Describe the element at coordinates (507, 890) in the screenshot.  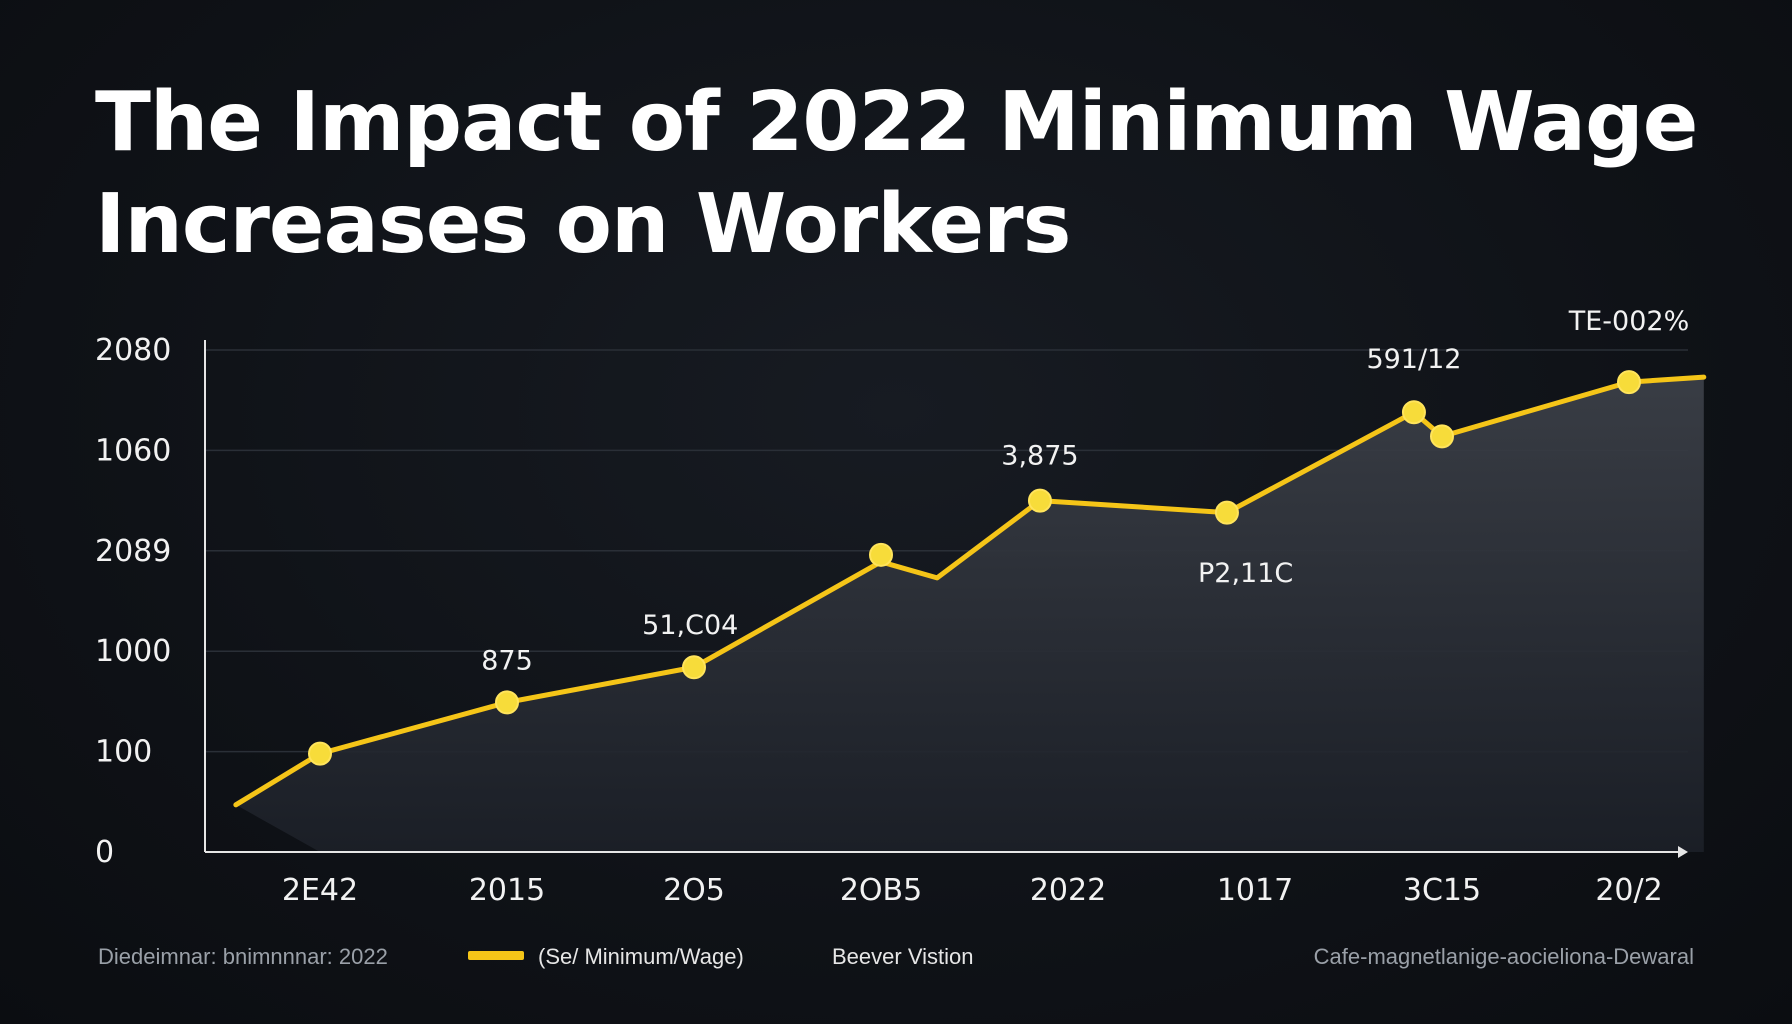
I see `x-tick-label: 2015` at that location.